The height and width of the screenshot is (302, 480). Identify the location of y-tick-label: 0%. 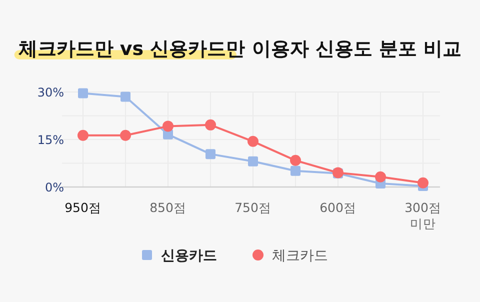
(54, 187).